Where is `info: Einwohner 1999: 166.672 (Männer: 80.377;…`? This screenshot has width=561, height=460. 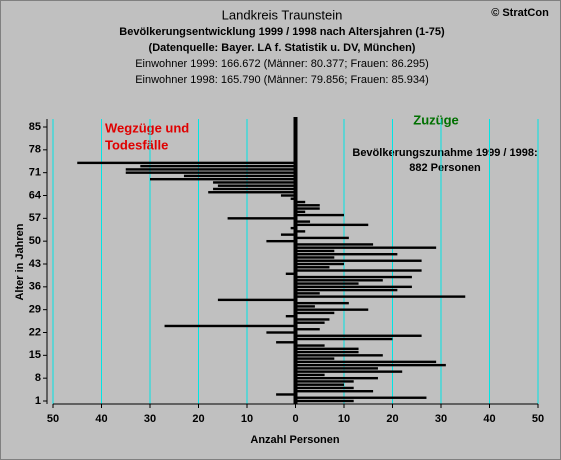
info: Einwohner 1999: 166.672 (Männer: 80.377;… is located at coordinates (282, 64).